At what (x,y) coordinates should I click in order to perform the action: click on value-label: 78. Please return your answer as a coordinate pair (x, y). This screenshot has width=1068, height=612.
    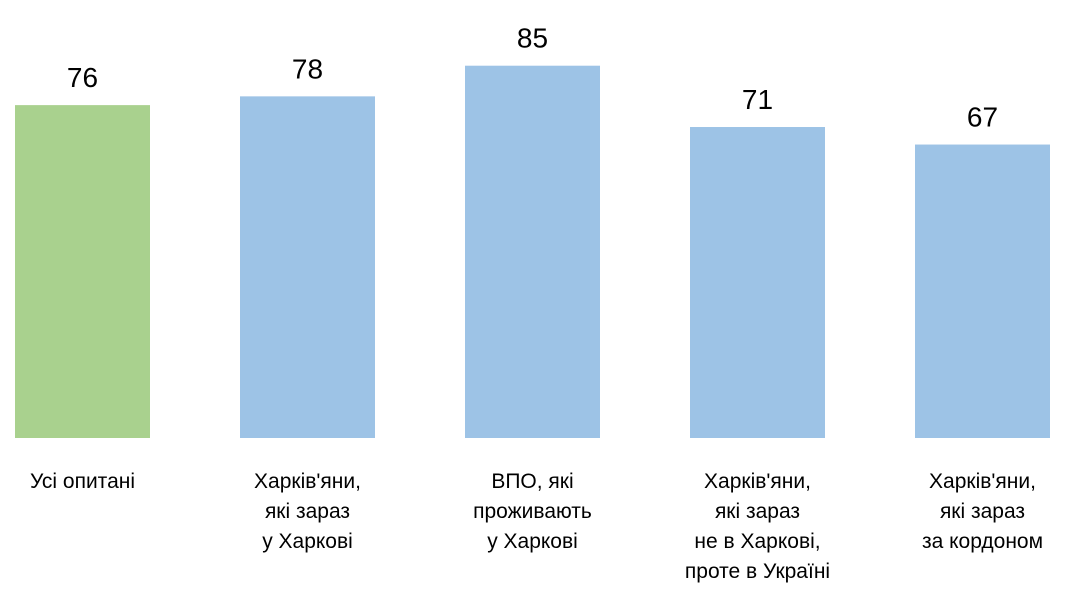
    Looking at the image, I should click on (307, 68).